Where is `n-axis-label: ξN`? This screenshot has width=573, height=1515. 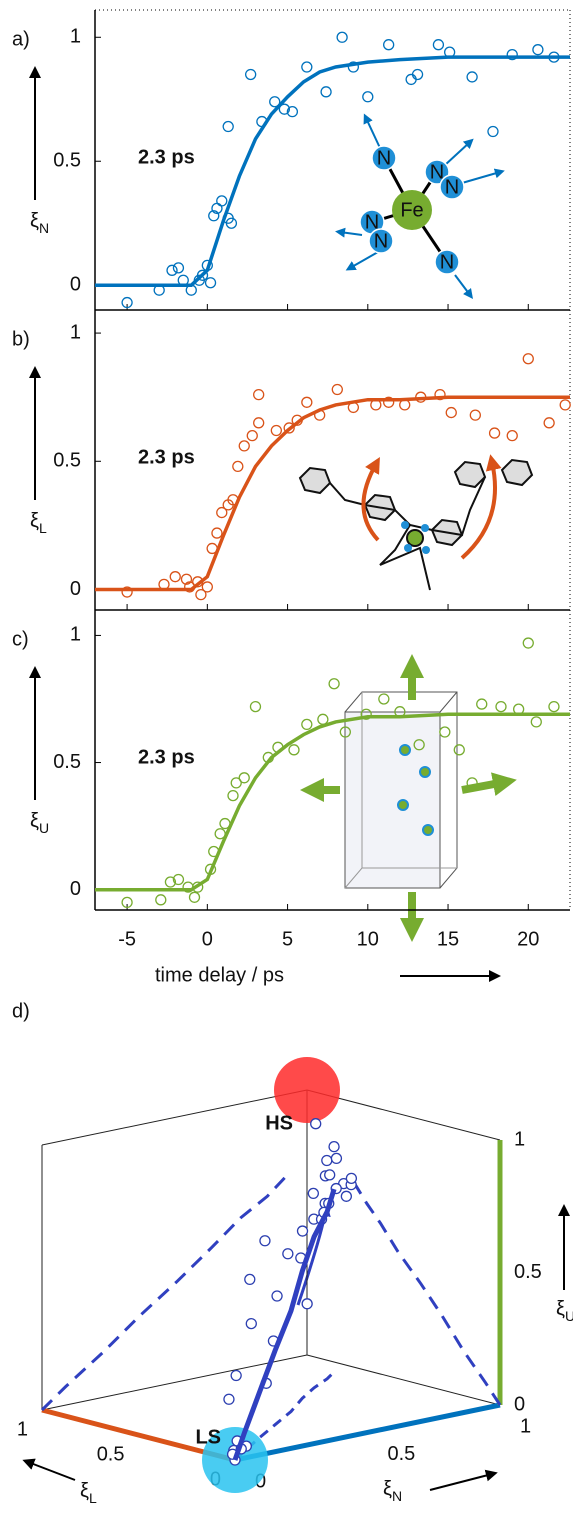
n-axis-label: ξN is located at coordinates (392, 1490).